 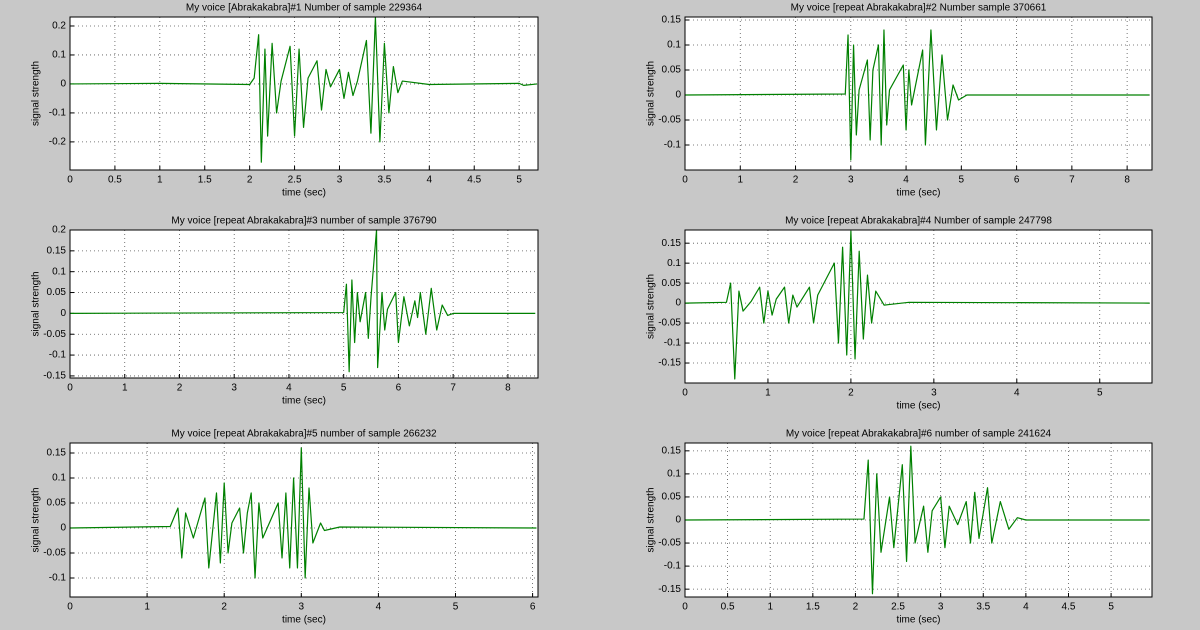 I want to click on y-tick-label: 0.2, so click(x=59, y=230).